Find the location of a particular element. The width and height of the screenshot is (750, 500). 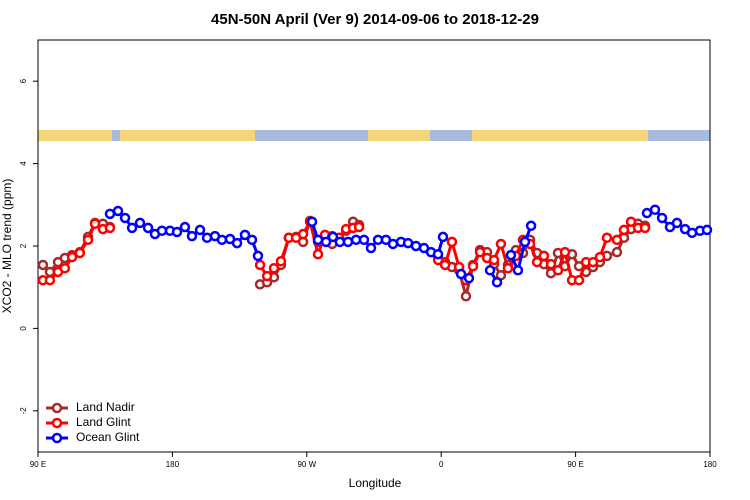

y-tick-label: 2 is located at coordinates (23, 245).